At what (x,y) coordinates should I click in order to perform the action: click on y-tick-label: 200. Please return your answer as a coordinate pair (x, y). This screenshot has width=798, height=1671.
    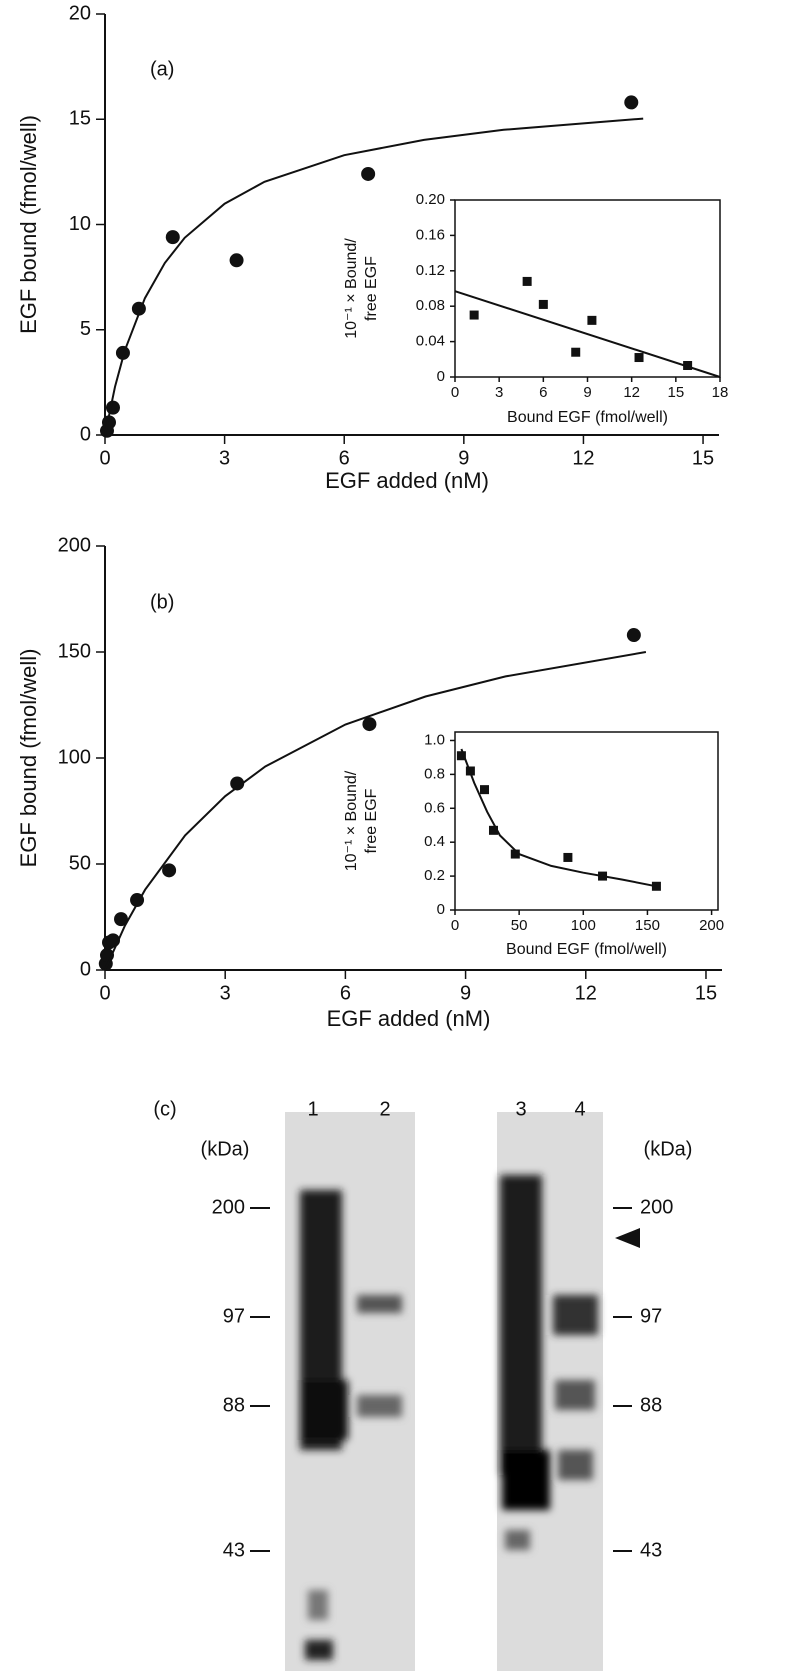
    Looking at the image, I should click on (74, 545).